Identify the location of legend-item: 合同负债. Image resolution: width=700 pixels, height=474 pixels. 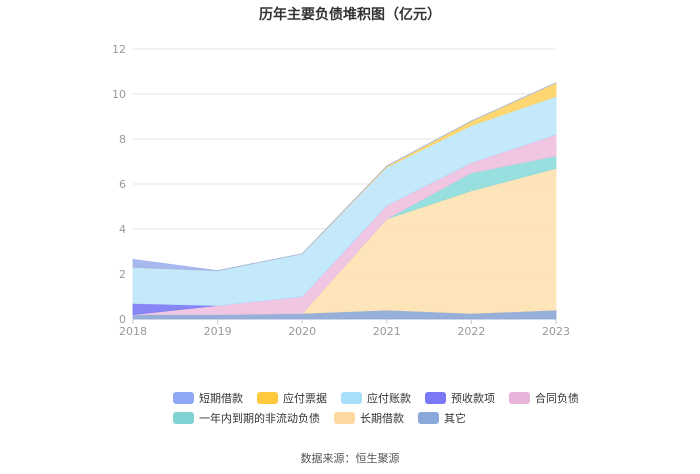
(544, 398).